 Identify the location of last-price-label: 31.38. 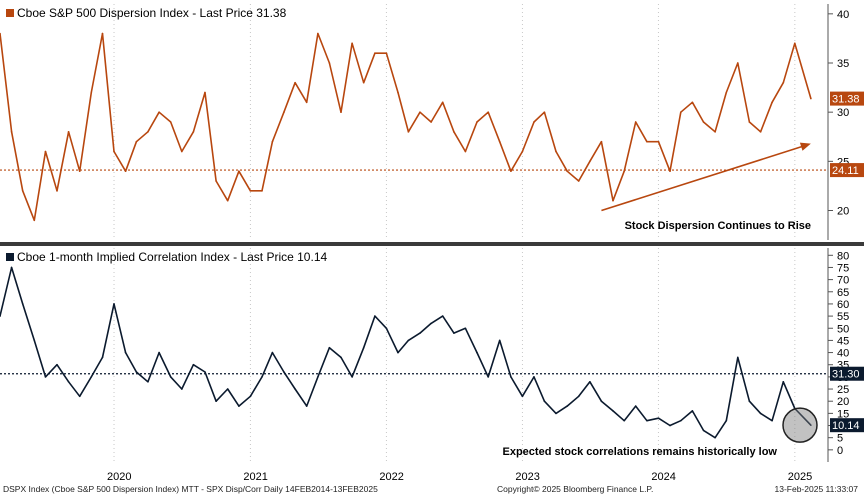
(846, 100).